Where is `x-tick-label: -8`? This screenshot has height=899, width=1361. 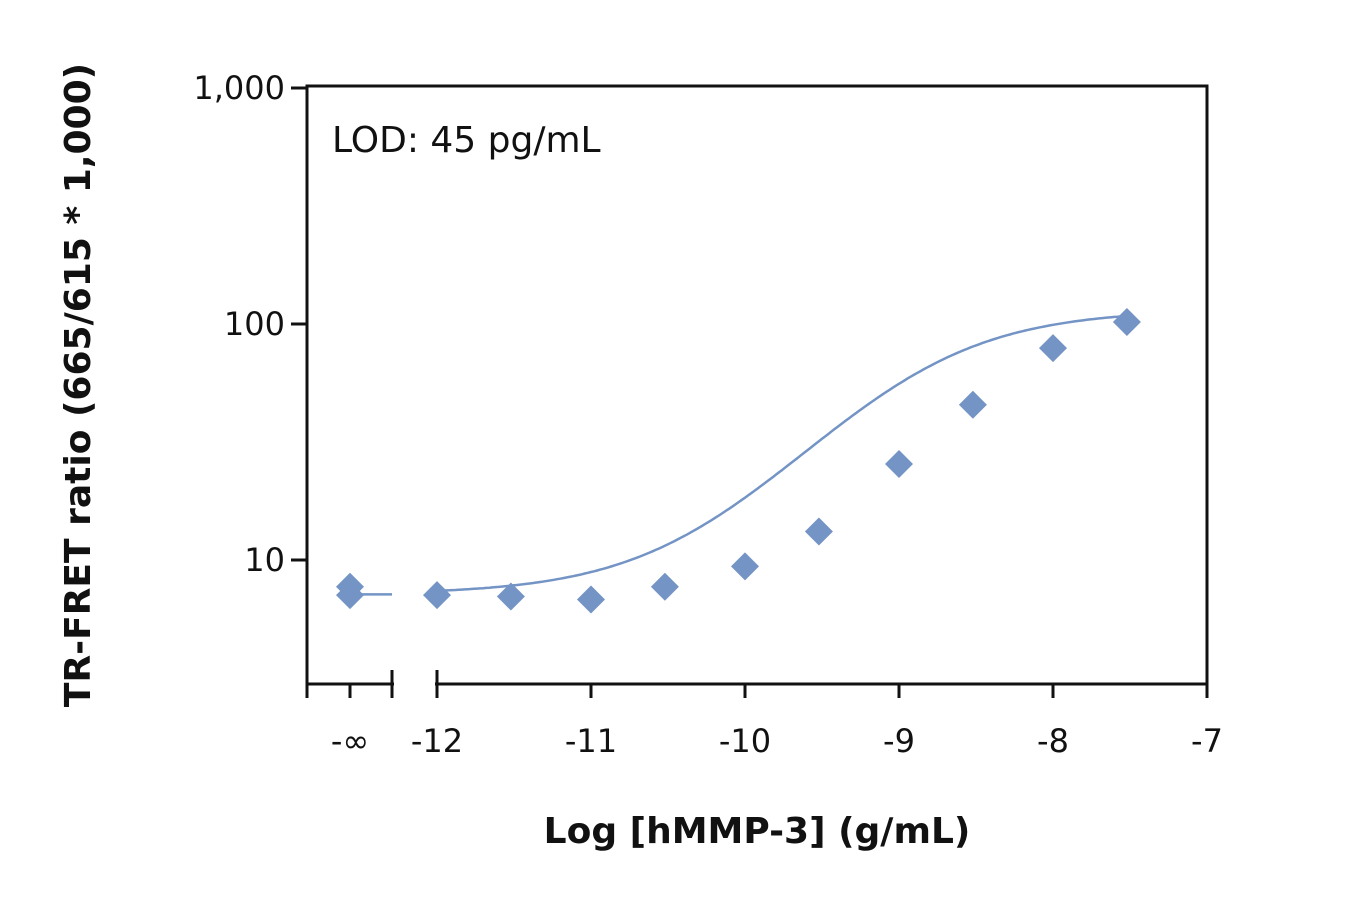
x-tick-label: -8 is located at coordinates (1053, 741).